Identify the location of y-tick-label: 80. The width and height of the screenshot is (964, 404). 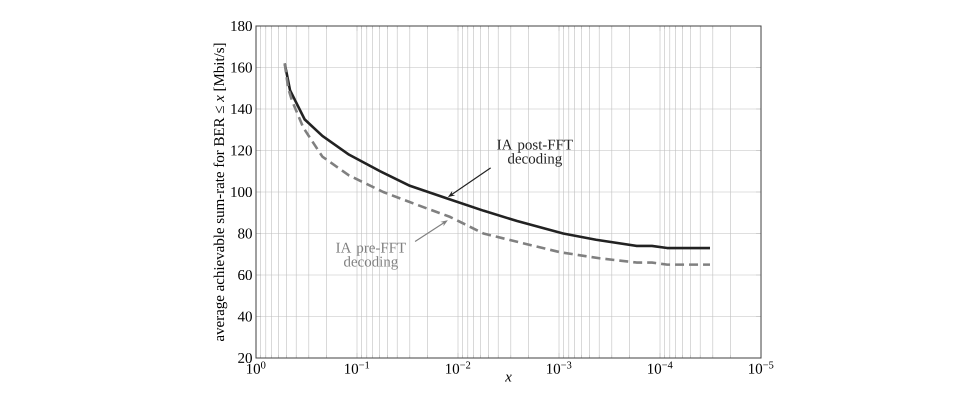
(245, 233).